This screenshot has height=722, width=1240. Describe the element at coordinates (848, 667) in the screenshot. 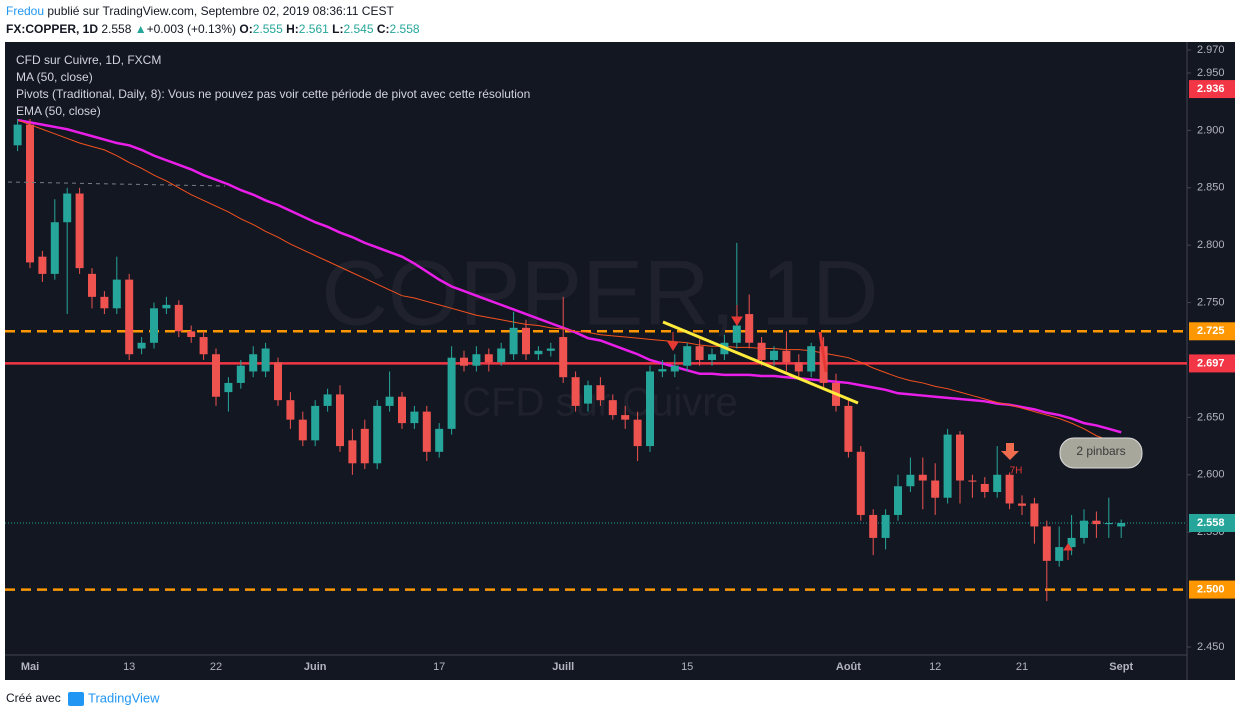

I see `x-tick-label: Août` at that location.